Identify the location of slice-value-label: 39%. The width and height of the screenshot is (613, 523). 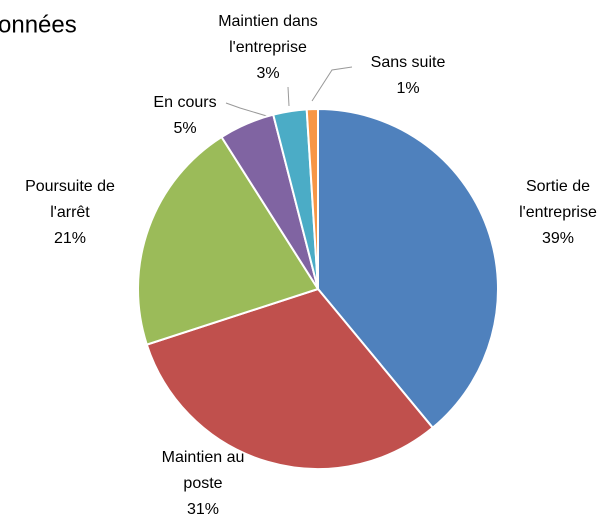
(558, 238).